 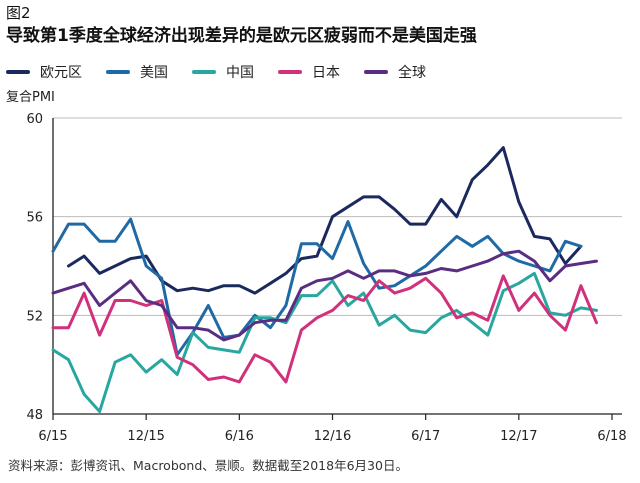 What do you see at coordinates (52, 436) in the screenshot?
I see `x-tick-label: 6/15` at bounding box center [52, 436].